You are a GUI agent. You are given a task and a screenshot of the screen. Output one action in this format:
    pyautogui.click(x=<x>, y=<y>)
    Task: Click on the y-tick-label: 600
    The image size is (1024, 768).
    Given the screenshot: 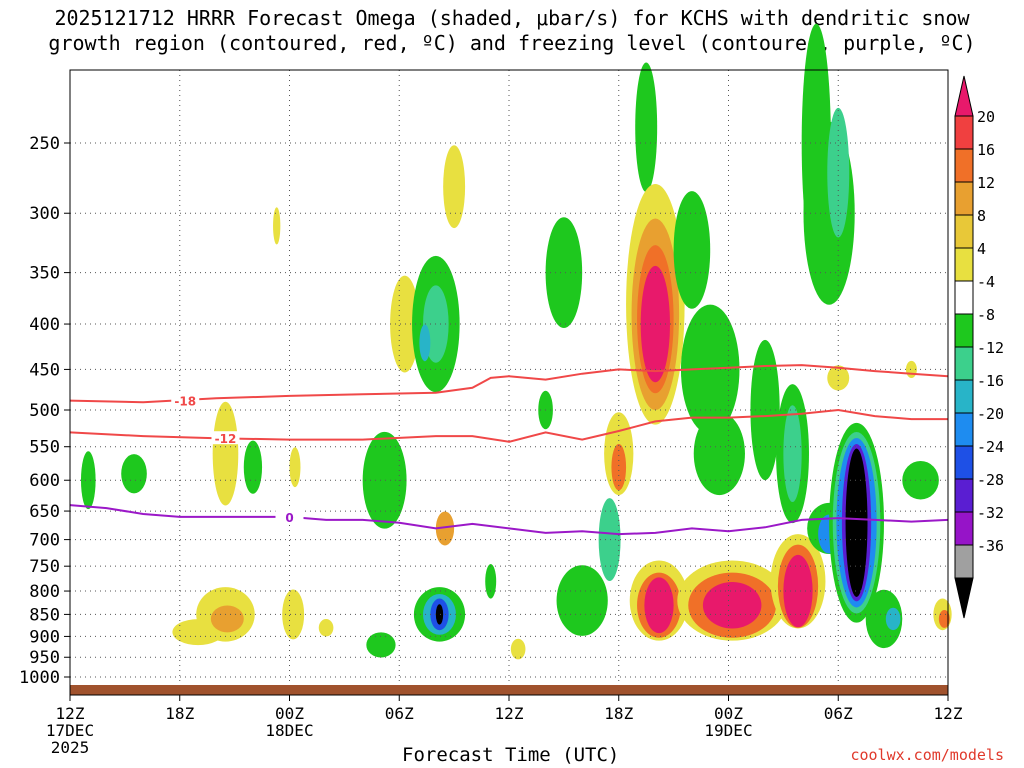 What is the action you would take?
    pyautogui.click(x=44, y=481)
    